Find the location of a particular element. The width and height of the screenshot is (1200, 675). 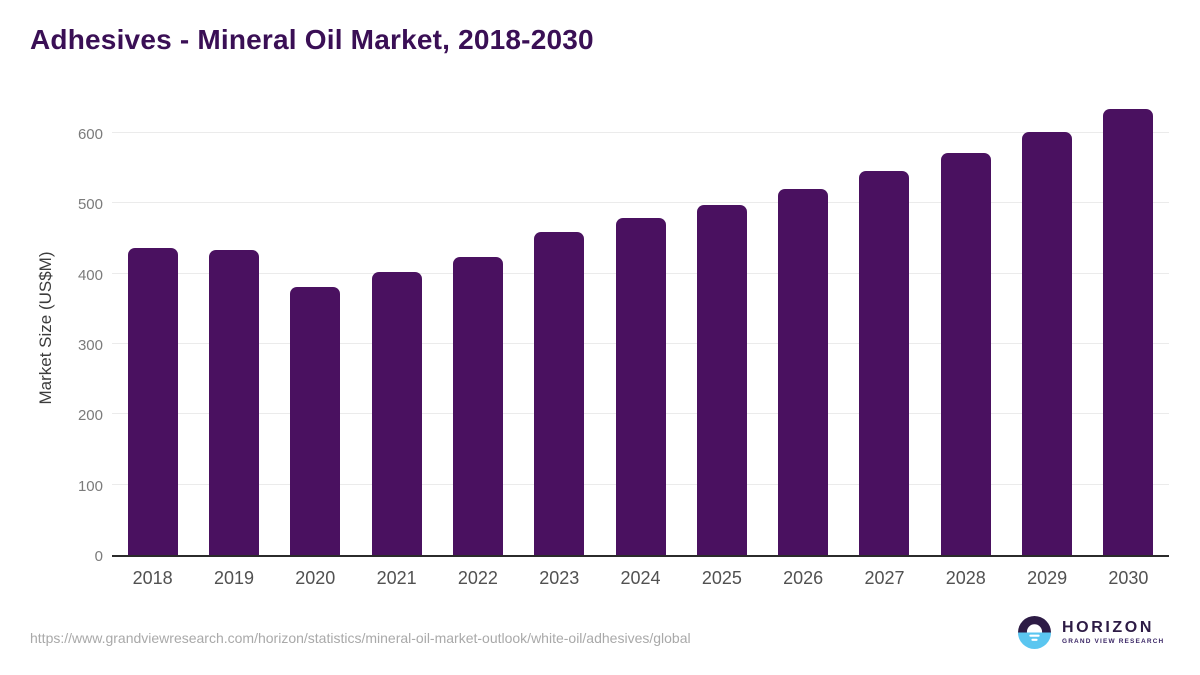

x-tick-label-2026: 2026 is located at coordinates (803, 578).